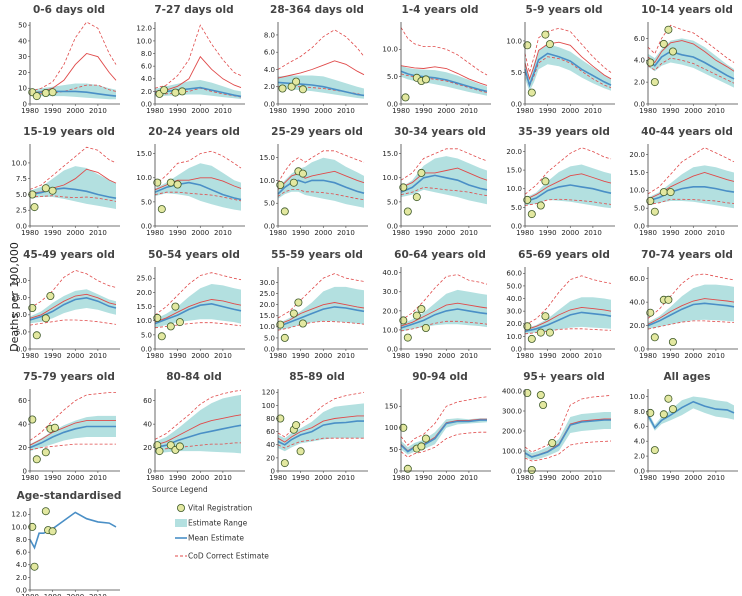 Image resolution: width=742 pixels, height=596 pixels. Describe the element at coordinates (194, 426) in the screenshot. I see `panel-19: 80-84 old 0 20 40 60 1980 1990 2000 2010` at that location.